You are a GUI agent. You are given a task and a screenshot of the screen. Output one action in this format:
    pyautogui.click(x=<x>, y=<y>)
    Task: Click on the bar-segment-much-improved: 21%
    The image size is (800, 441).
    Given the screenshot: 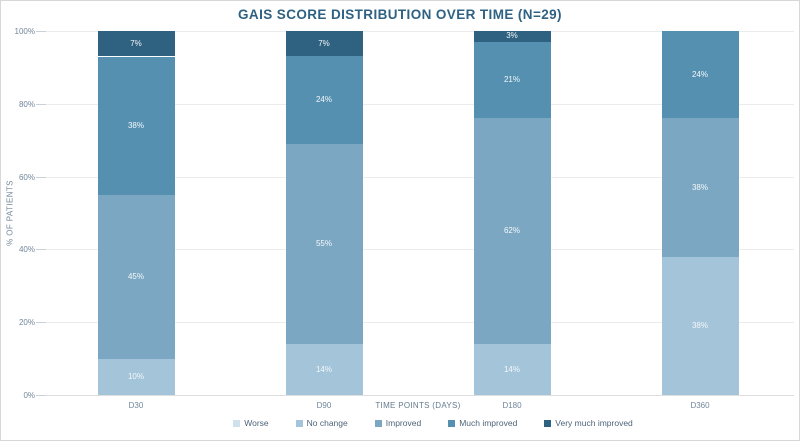 What is the action you would take?
    pyautogui.click(x=512, y=80)
    